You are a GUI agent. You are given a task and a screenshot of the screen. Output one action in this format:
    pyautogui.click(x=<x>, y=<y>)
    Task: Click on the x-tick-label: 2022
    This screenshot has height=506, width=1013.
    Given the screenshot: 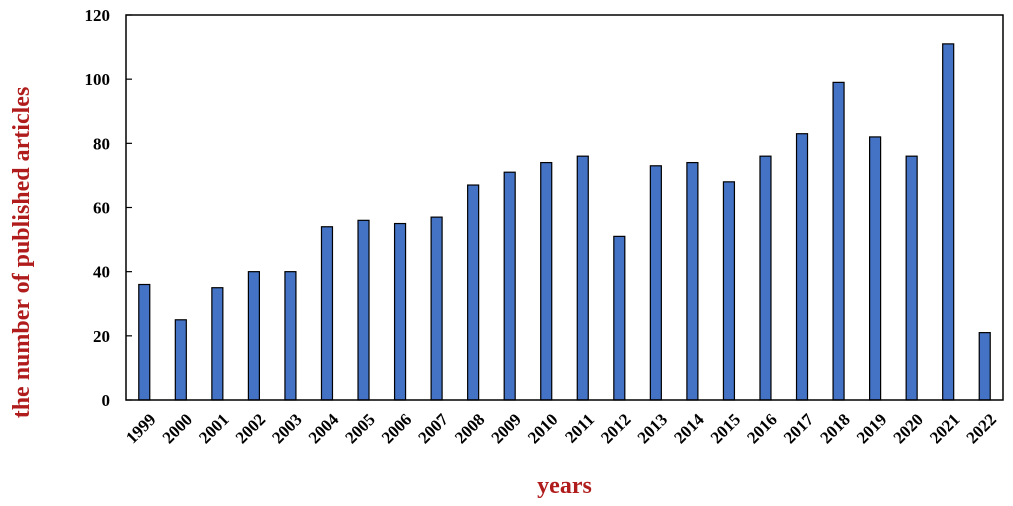 What is the action you would take?
    pyautogui.click(x=981, y=428)
    